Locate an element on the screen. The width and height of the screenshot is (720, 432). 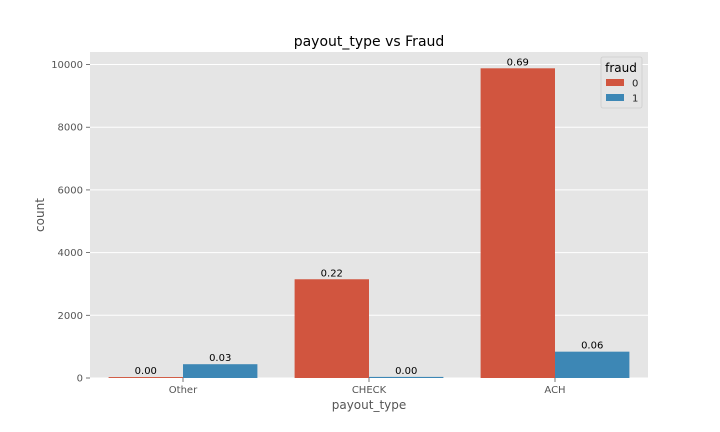
bar-value-label: 0.69 is located at coordinates (518, 62).